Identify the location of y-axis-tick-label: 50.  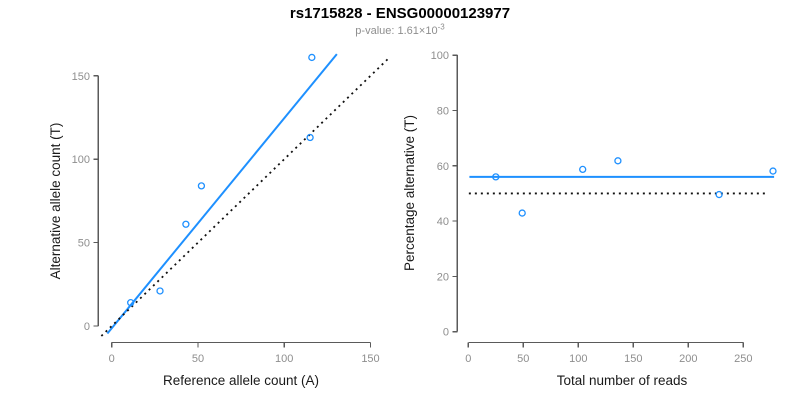
(84, 244).